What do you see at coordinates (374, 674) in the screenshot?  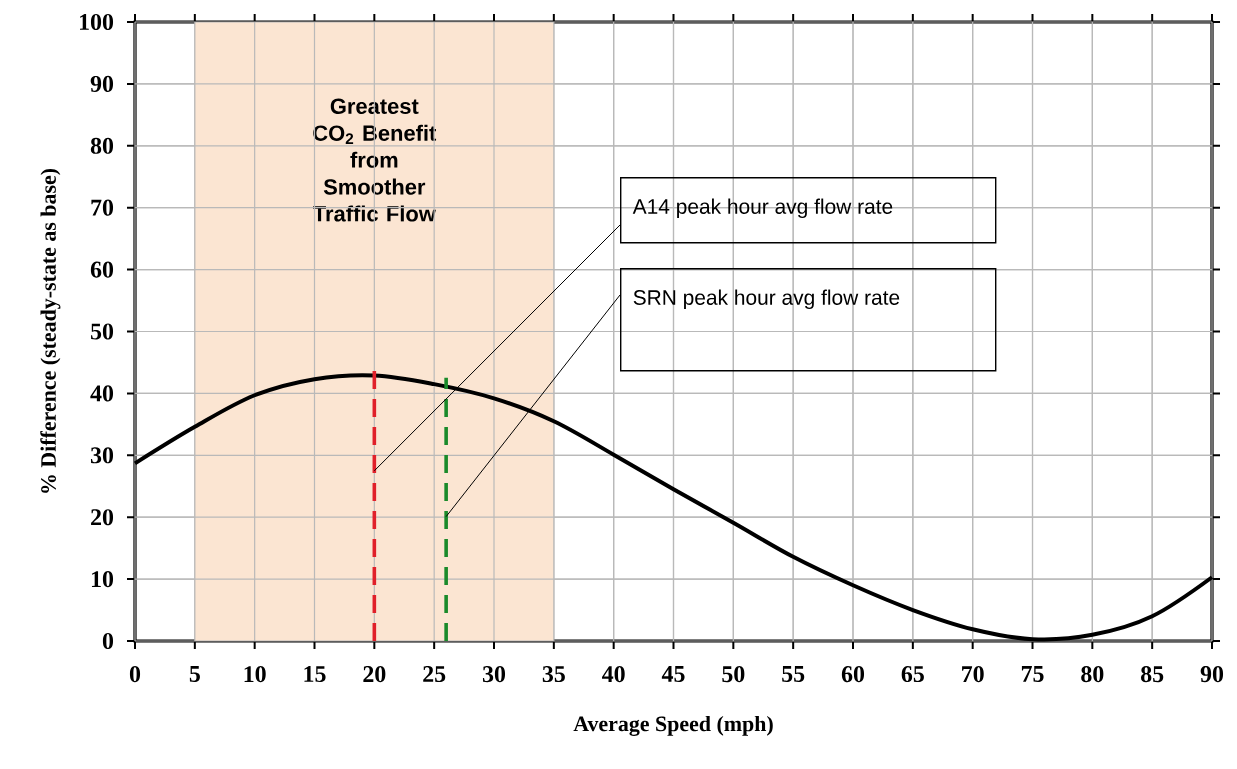 I see `x-tick-label: 20` at bounding box center [374, 674].